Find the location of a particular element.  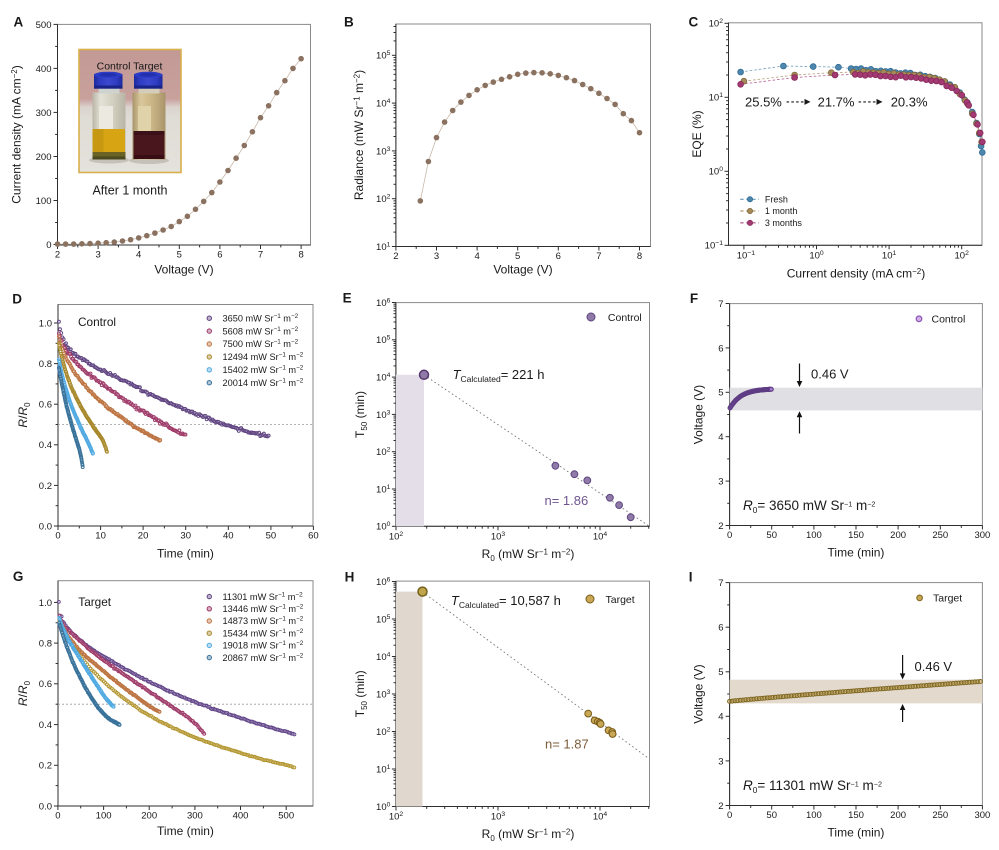

svg-text: 0.2 is located at coordinates (45, 486).